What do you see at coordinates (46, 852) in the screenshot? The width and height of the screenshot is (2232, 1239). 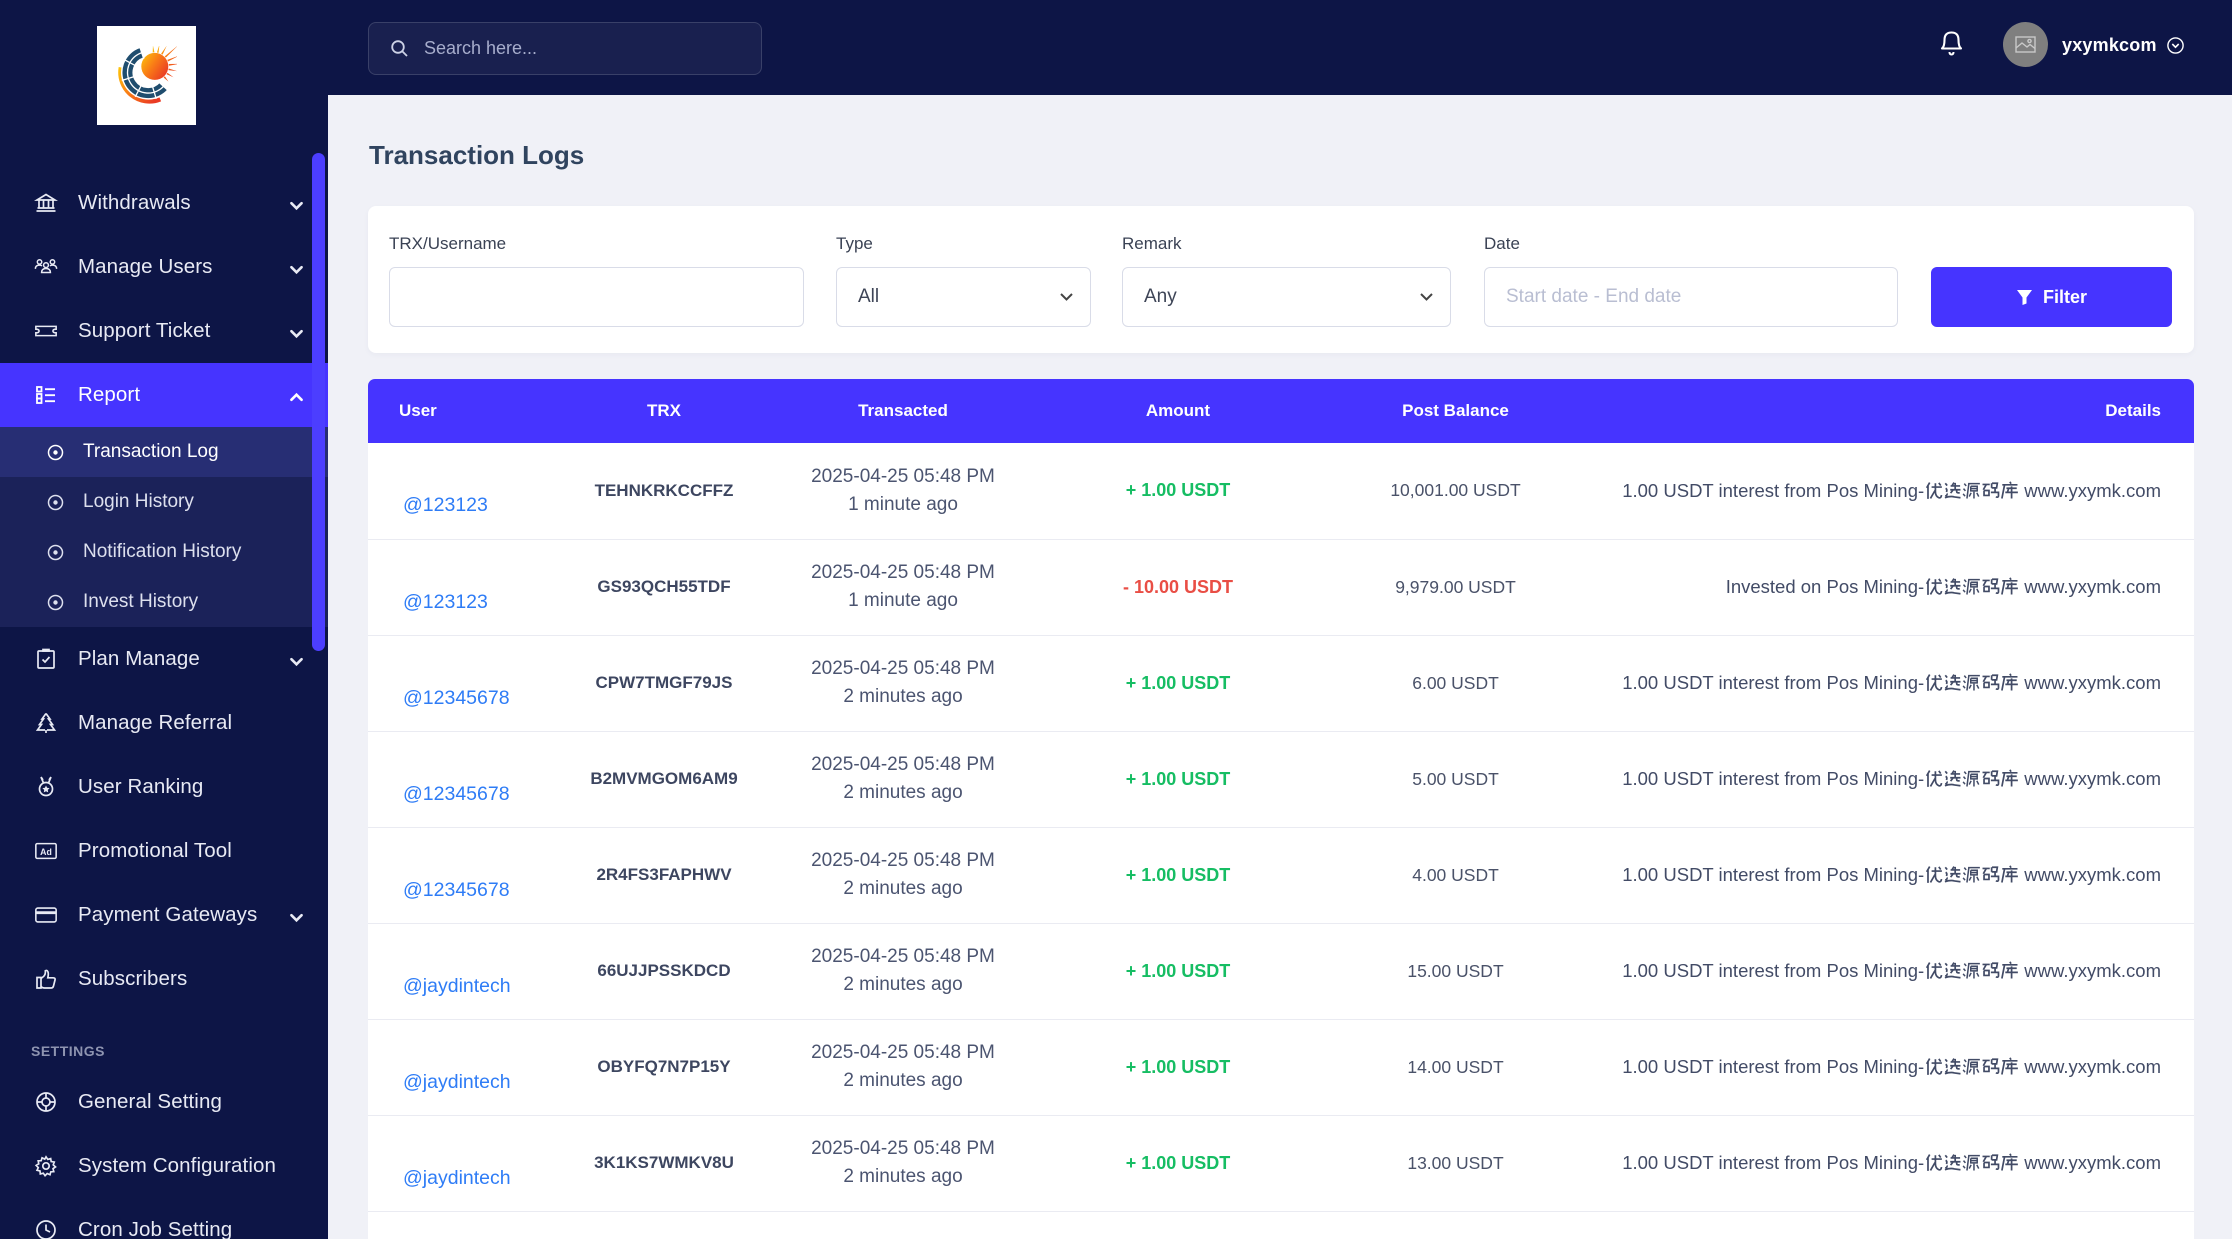 I see `svg-text: Ad` at bounding box center [46, 852].